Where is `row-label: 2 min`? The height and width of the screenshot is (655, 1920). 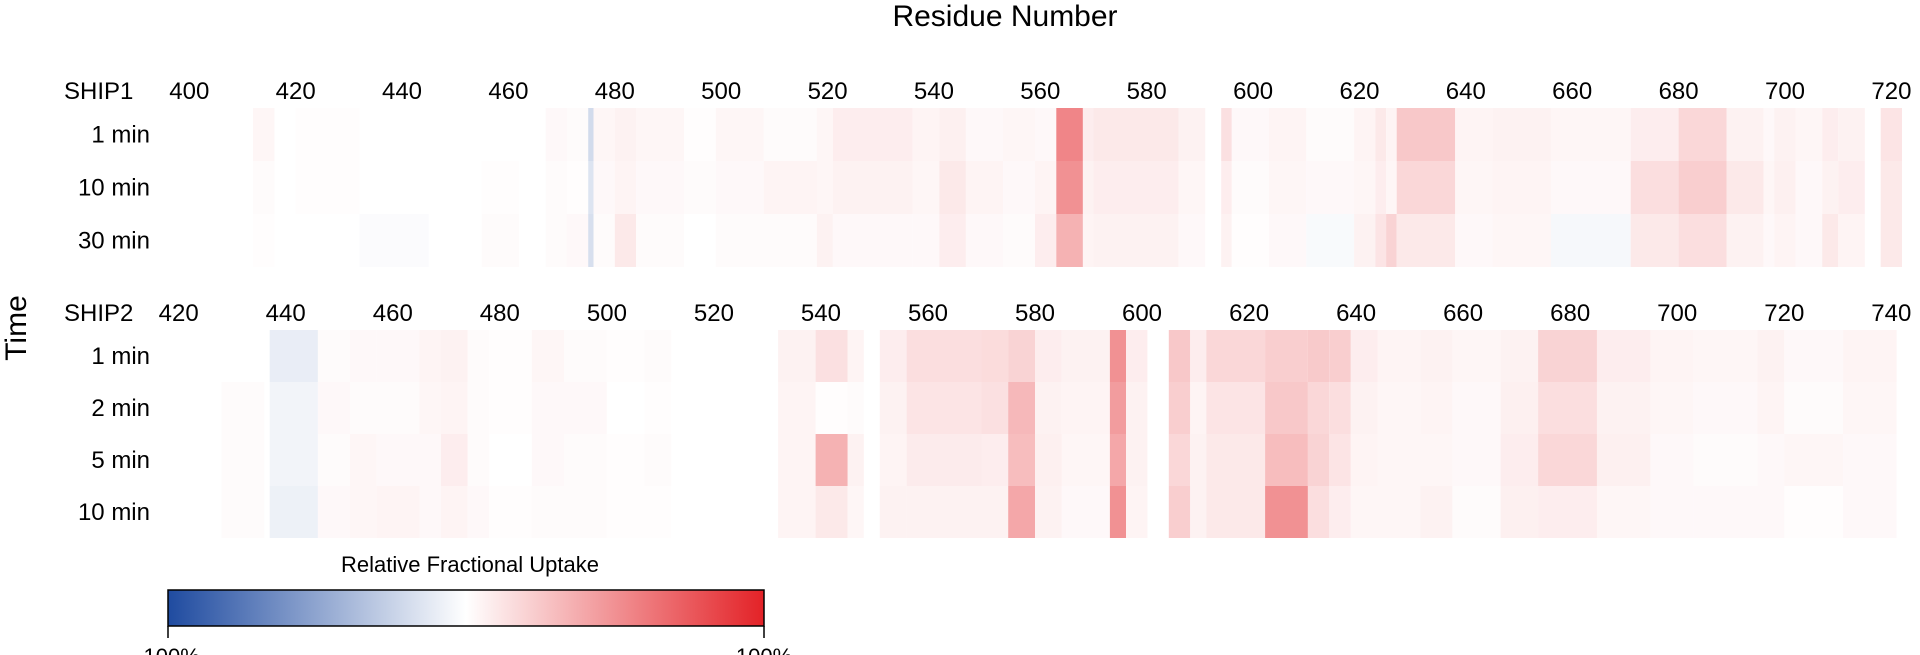
row-label: 2 min is located at coordinates (120, 408).